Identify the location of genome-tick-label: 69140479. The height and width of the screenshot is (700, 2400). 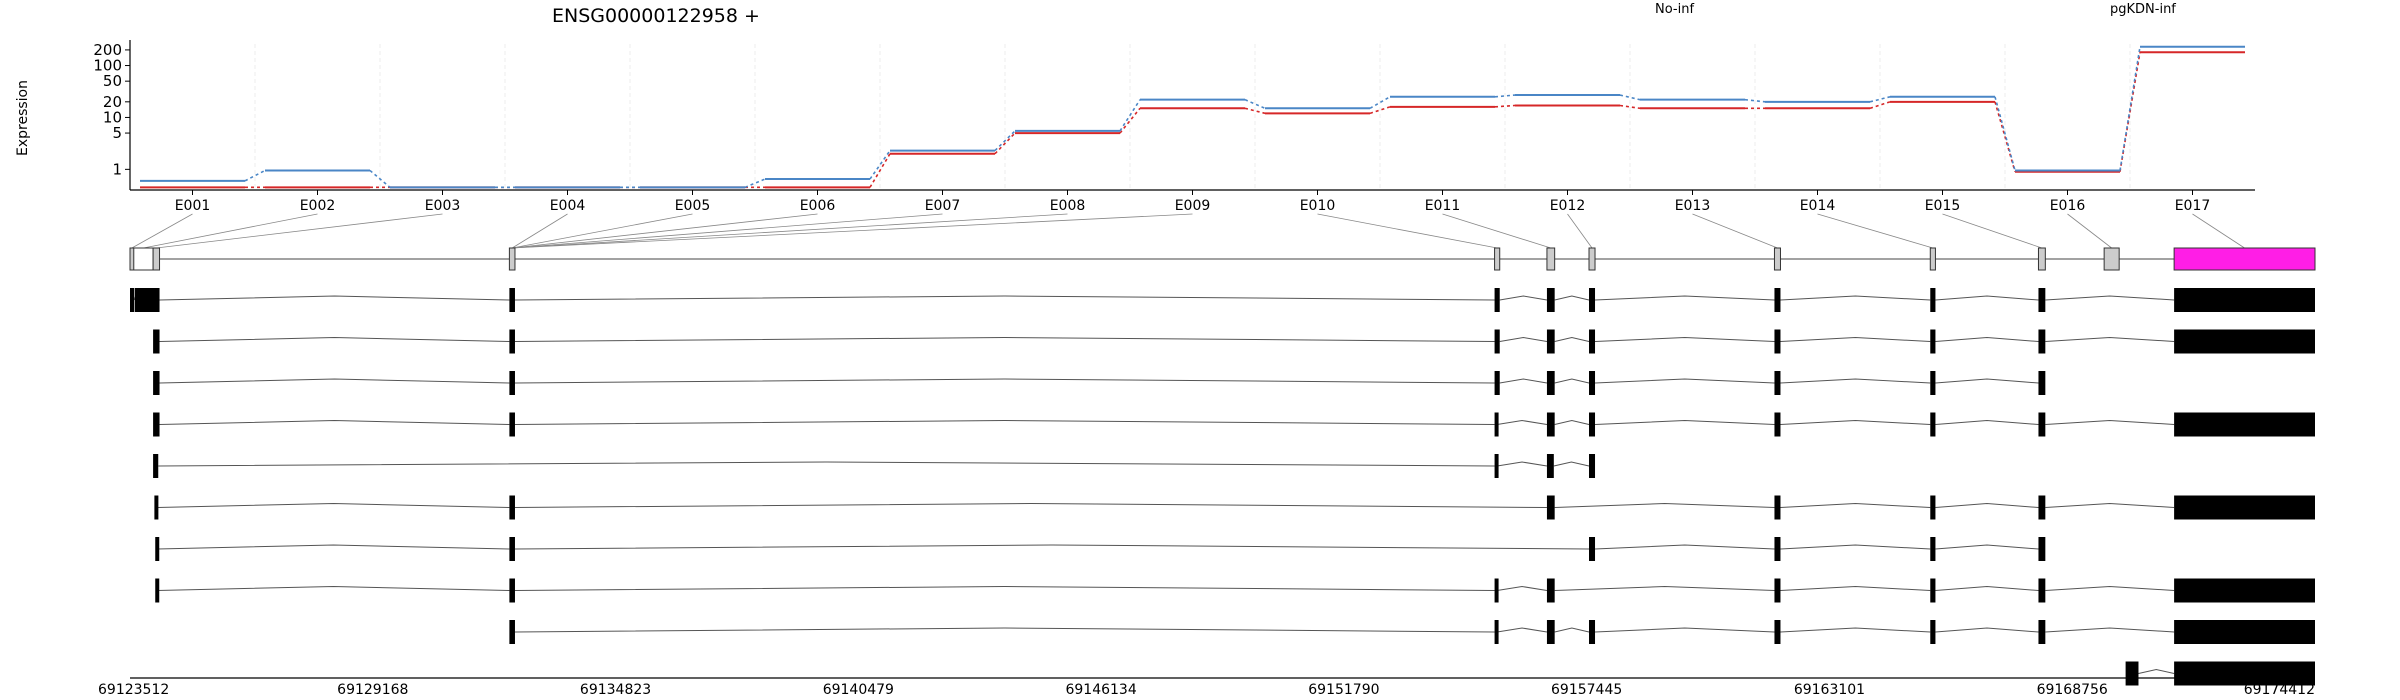
(858, 690).